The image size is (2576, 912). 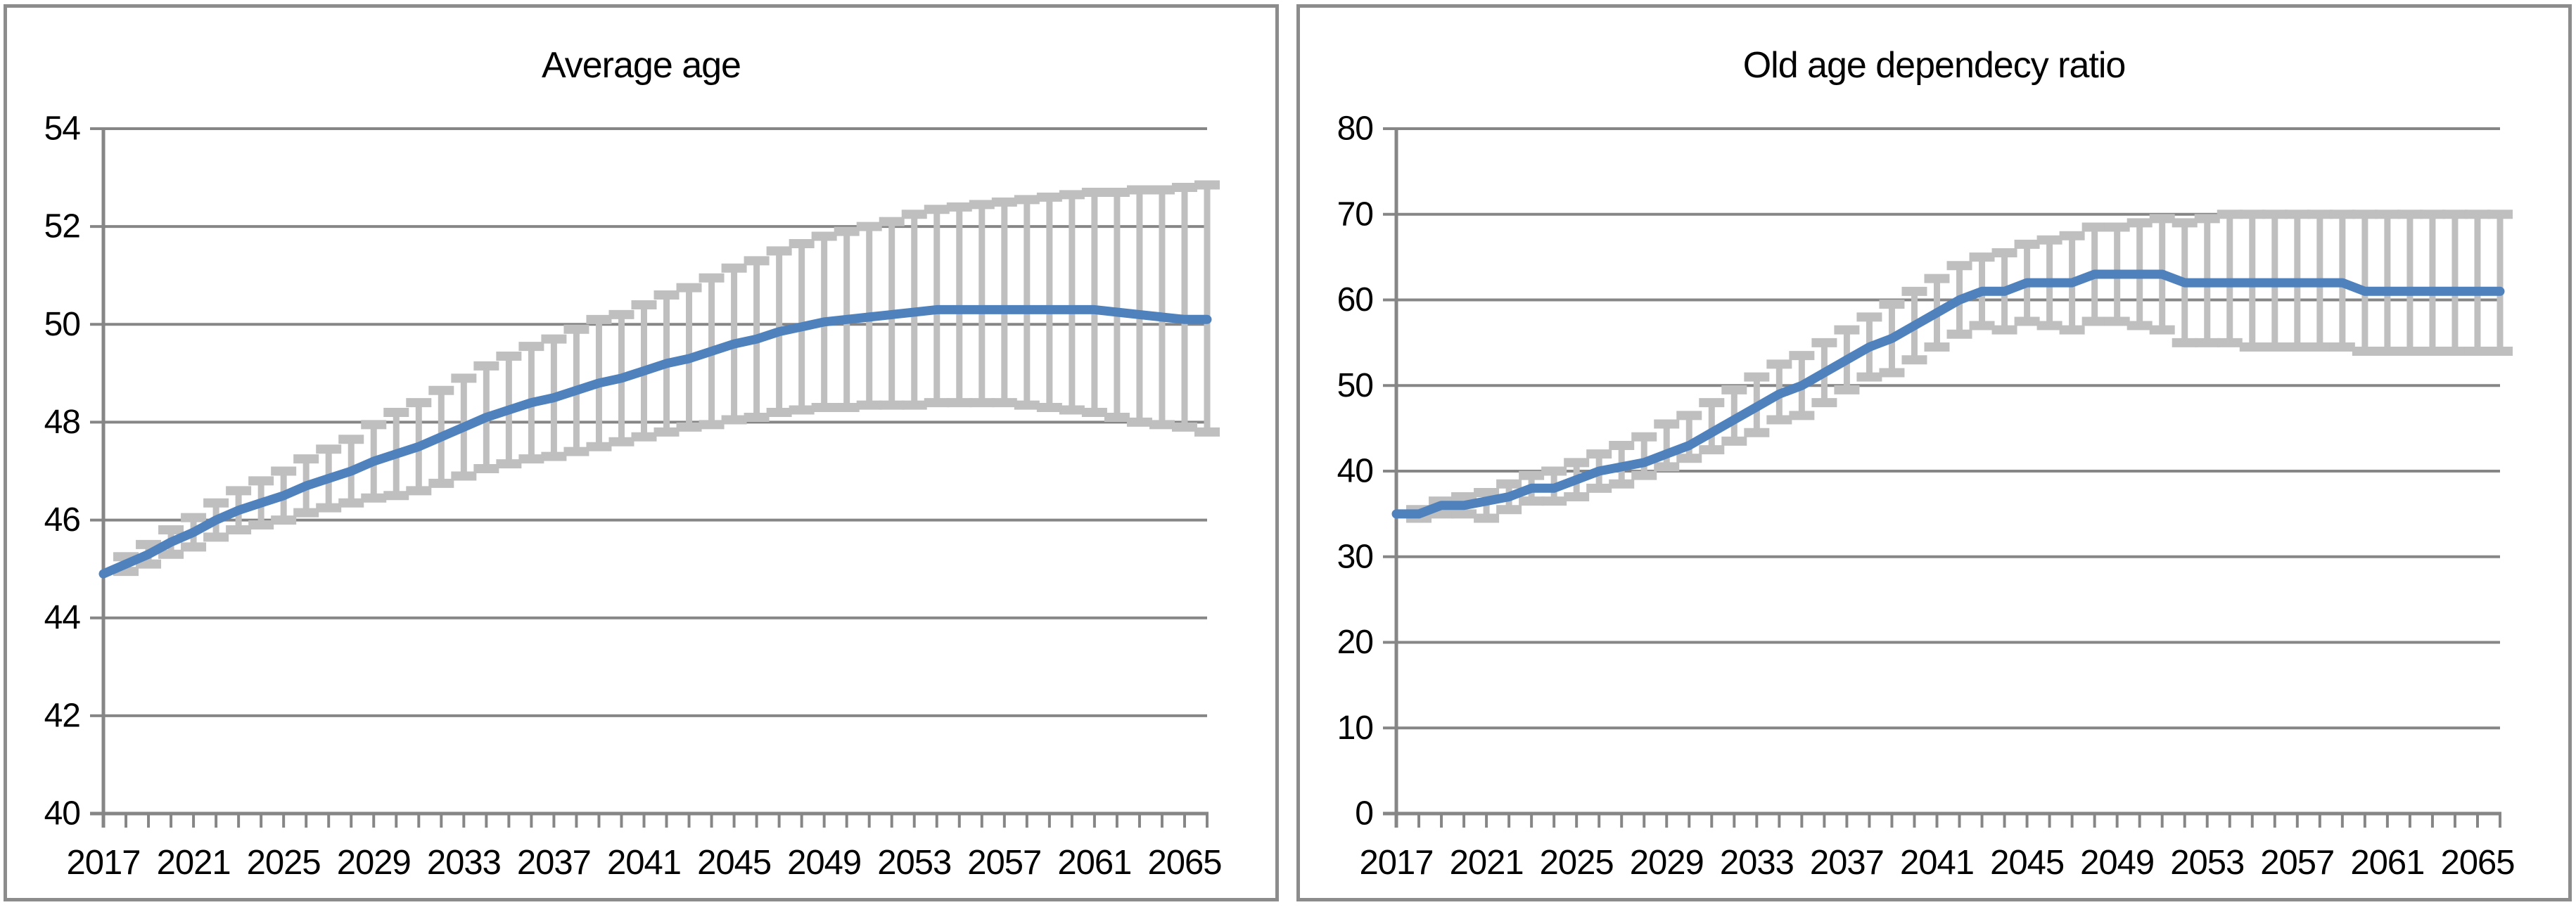 I want to click on y-tick-label: 44, so click(x=62, y=617).